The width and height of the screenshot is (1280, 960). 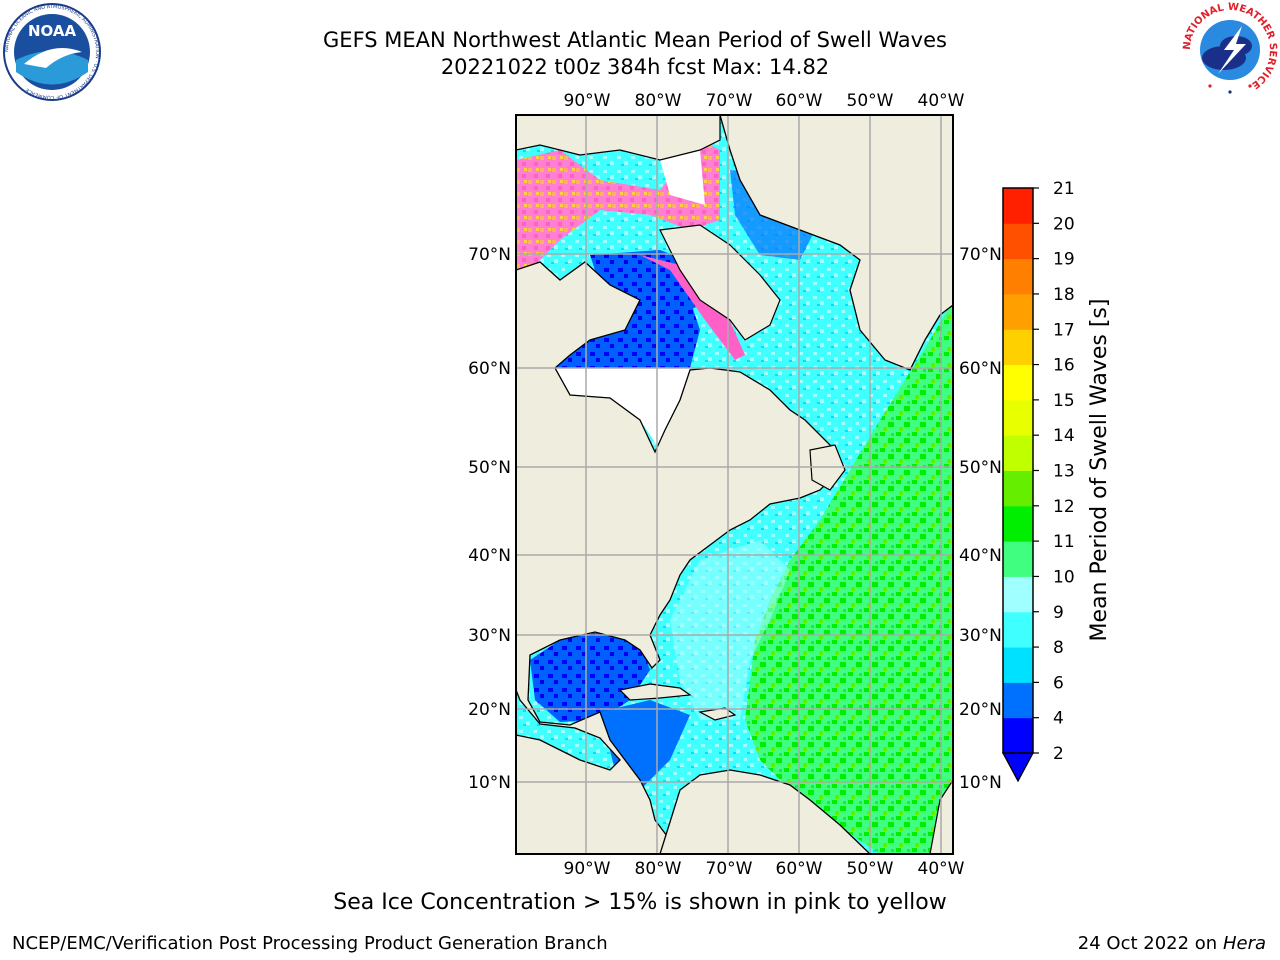 What do you see at coordinates (980, 369) in the screenshot?
I see `lat-label-right: 60°N` at bounding box center [980, 369].